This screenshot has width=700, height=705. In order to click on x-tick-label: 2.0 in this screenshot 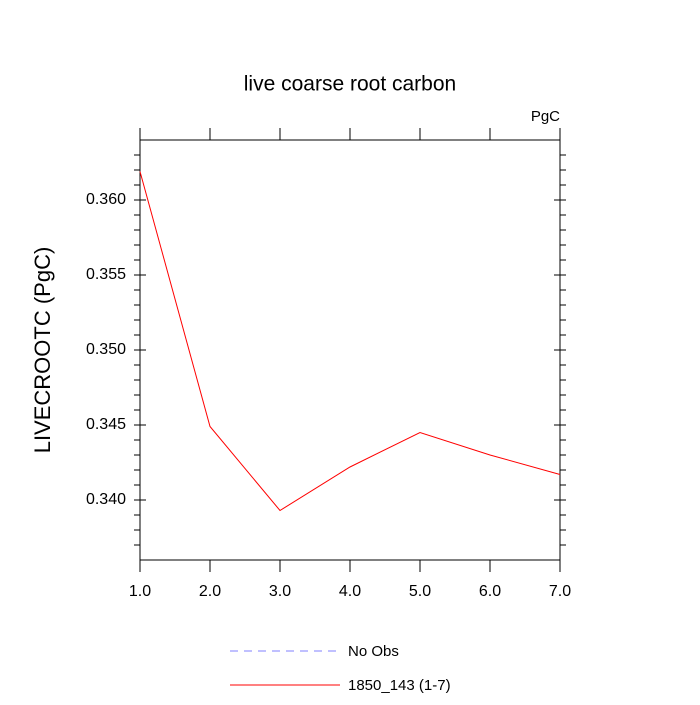, I will do `click(210, 591)`.